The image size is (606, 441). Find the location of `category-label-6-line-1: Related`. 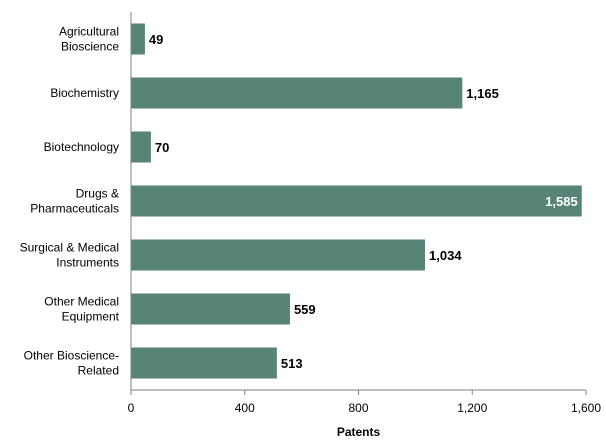

category-label-6-line-1: Related is located at coordinates (98, 371).